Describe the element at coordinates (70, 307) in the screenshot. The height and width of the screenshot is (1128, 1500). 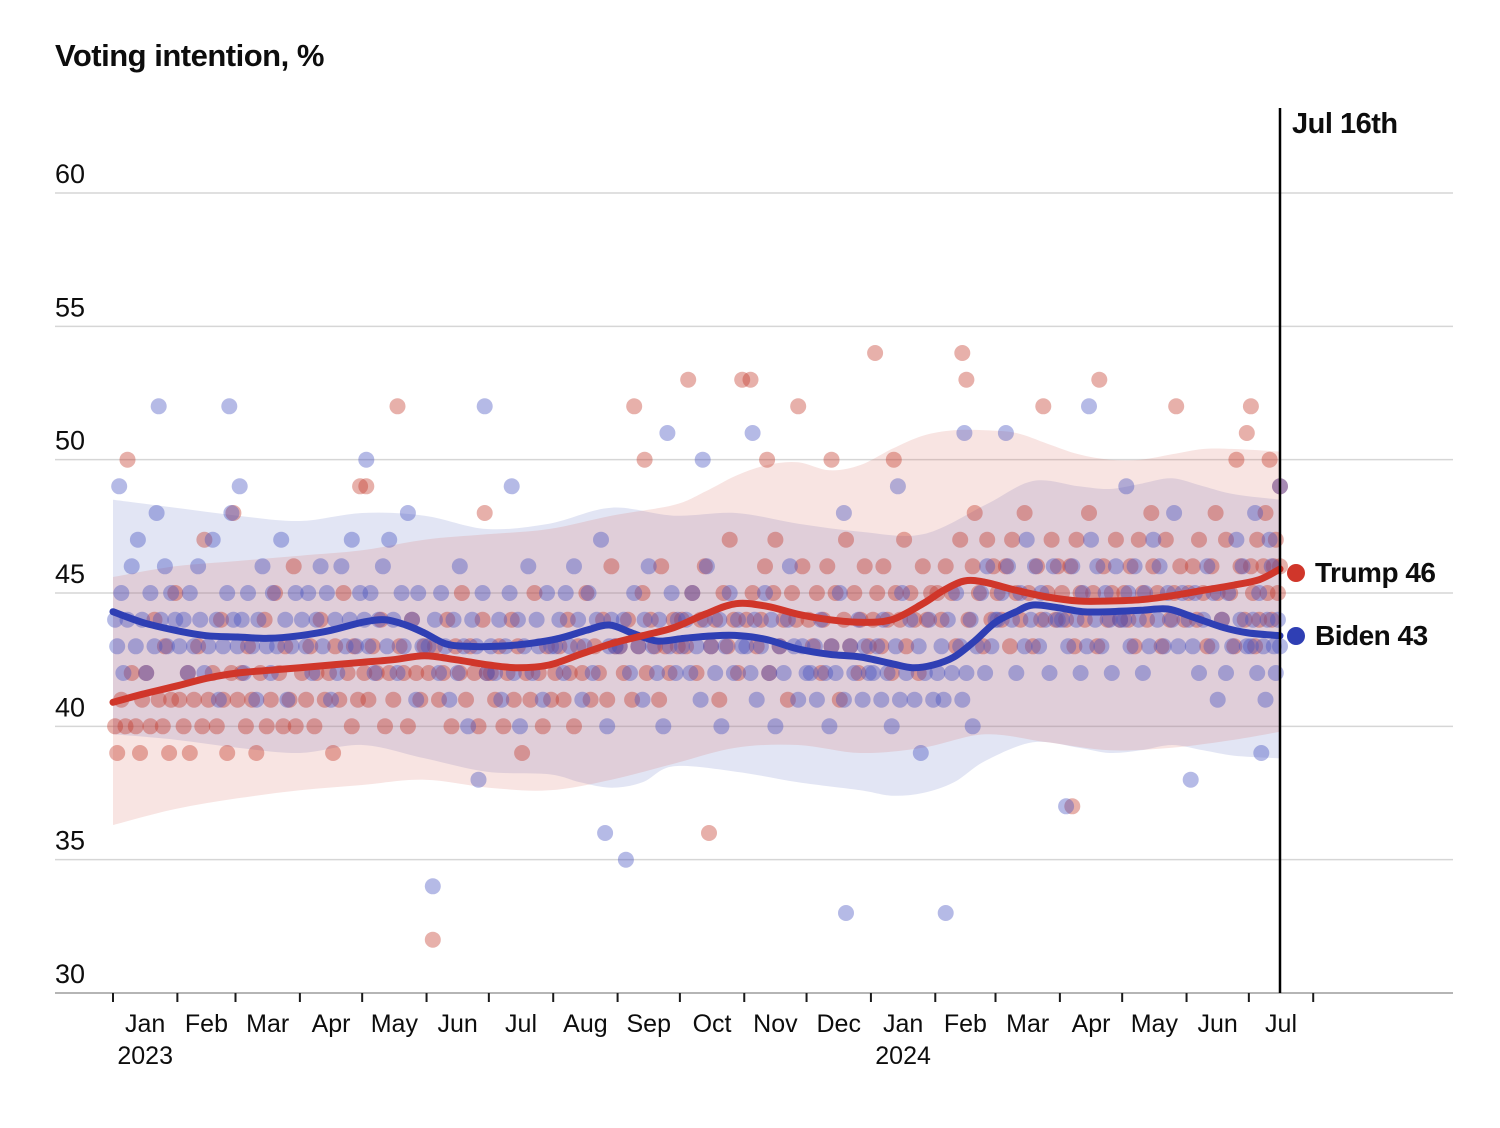
I see `y-axis-tick-label: 55` at that location.